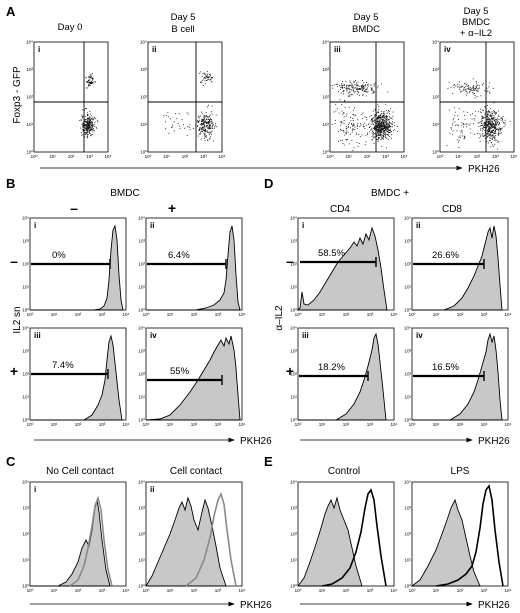 The width and height of the screenshot is (520, 613). I want to click on panel-a-plot-title: B cell, so click(182, 29).